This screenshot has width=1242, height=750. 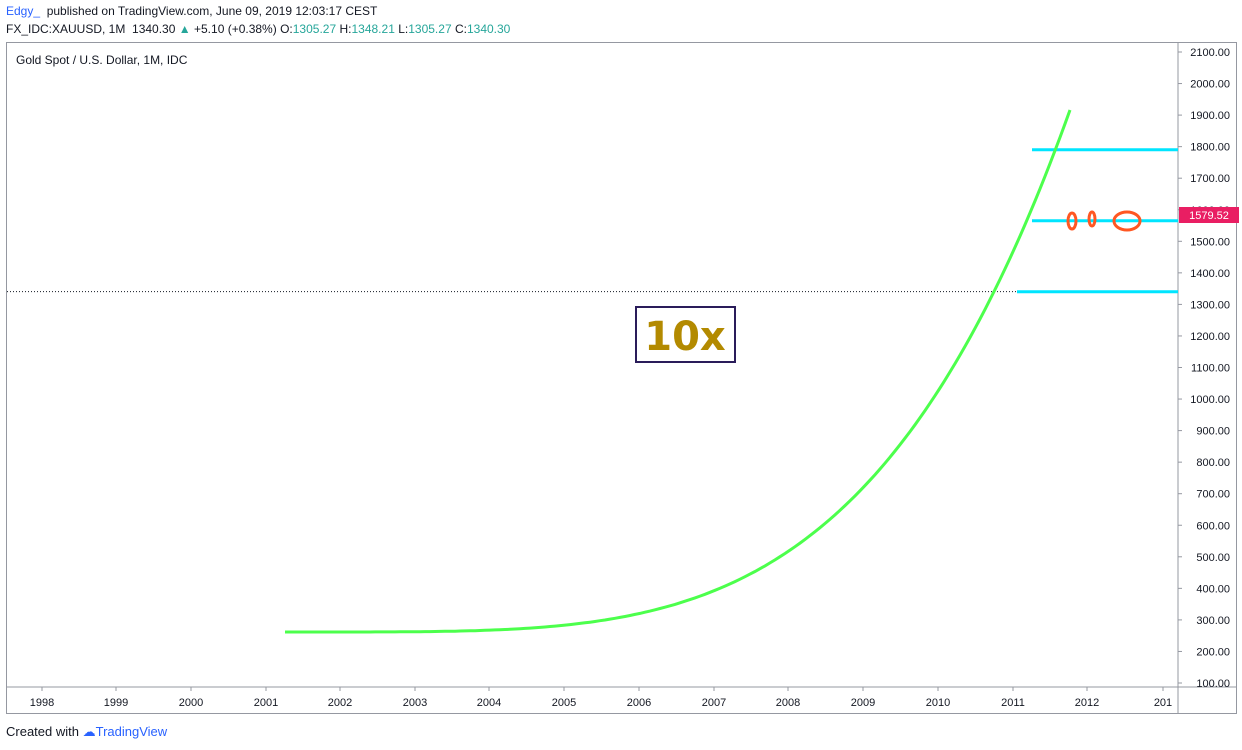 I want to click on x-tick-label: 2000, so click(x=191, y=703).